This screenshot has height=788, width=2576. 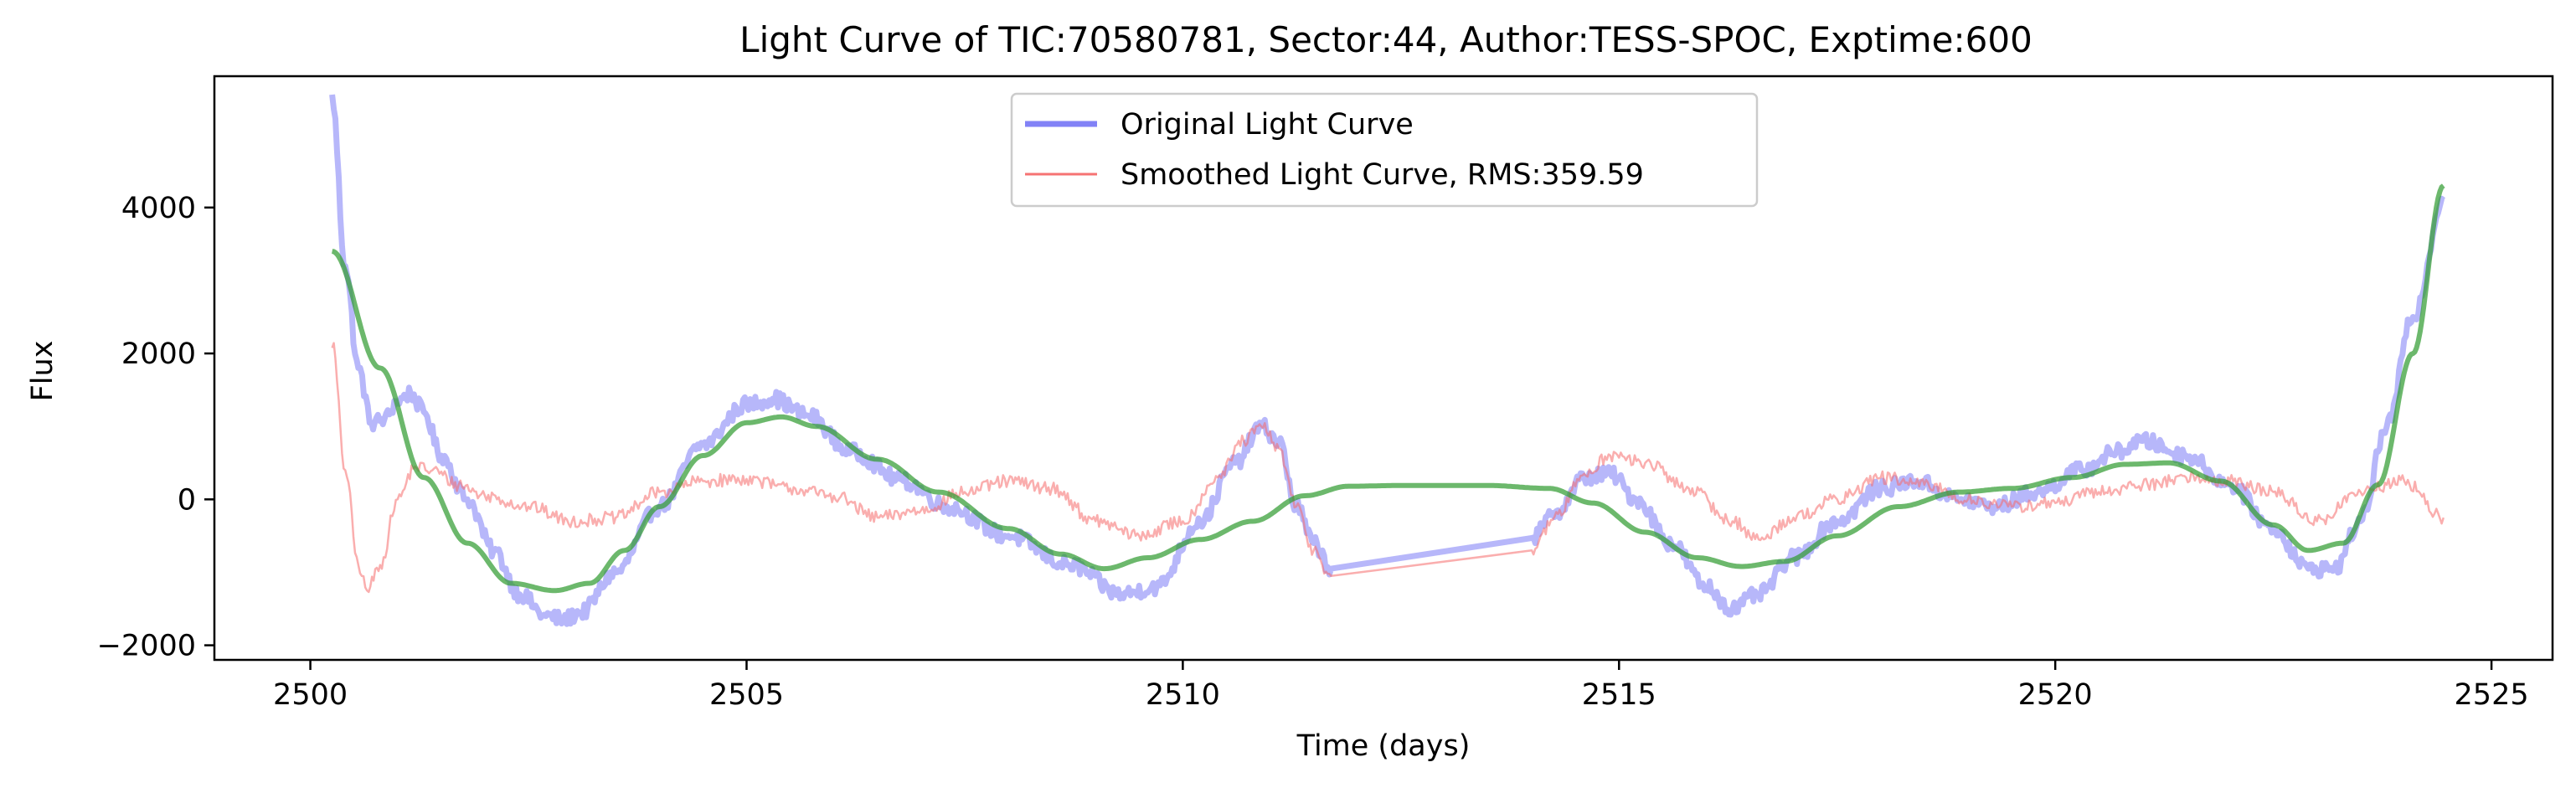 What do you see at coordinates (2492, 695) in the screenshot?
I see `x-tick-label: 2525` at bounding box center [2492, 695].